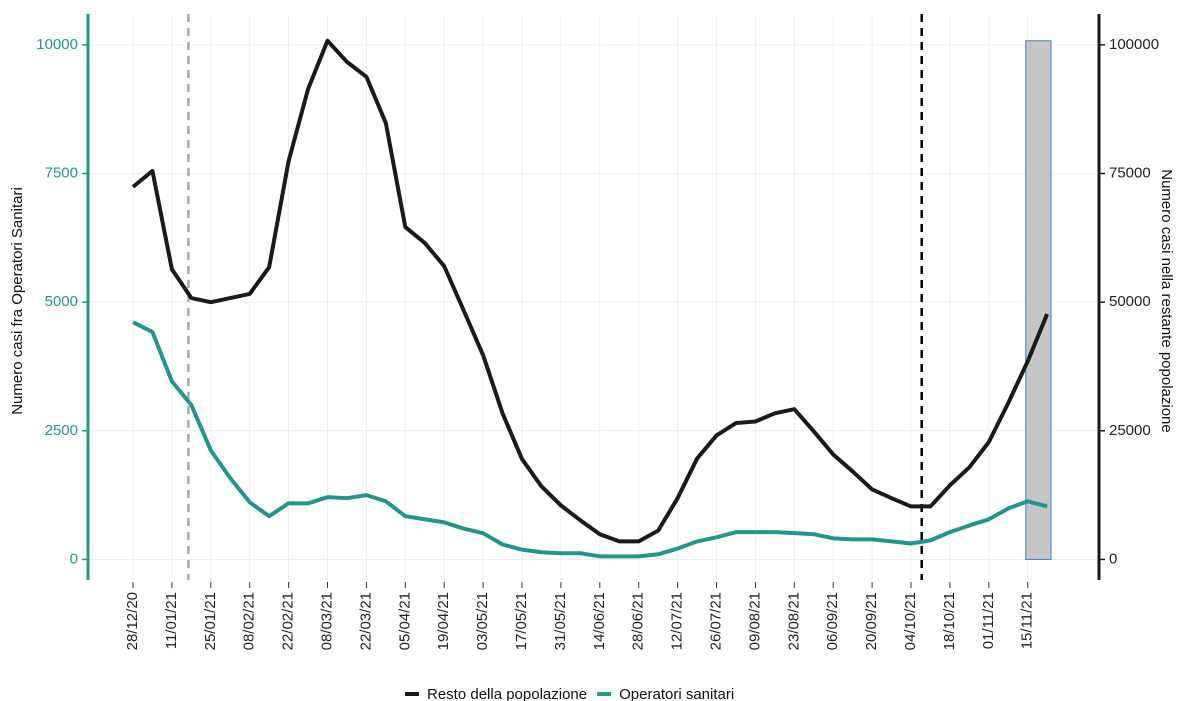 The image size is (1184, 701). I want to click on x-tick-label: 08/02/21, so click(249, 621).